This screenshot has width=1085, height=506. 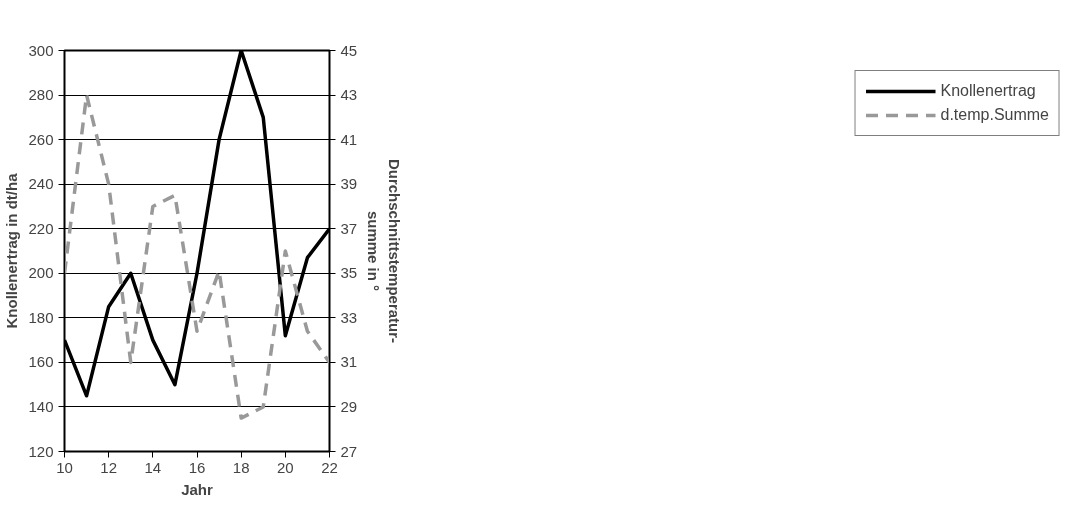 I want to click on legend-label: d.temp.Summe, so click(x=994, y=115).